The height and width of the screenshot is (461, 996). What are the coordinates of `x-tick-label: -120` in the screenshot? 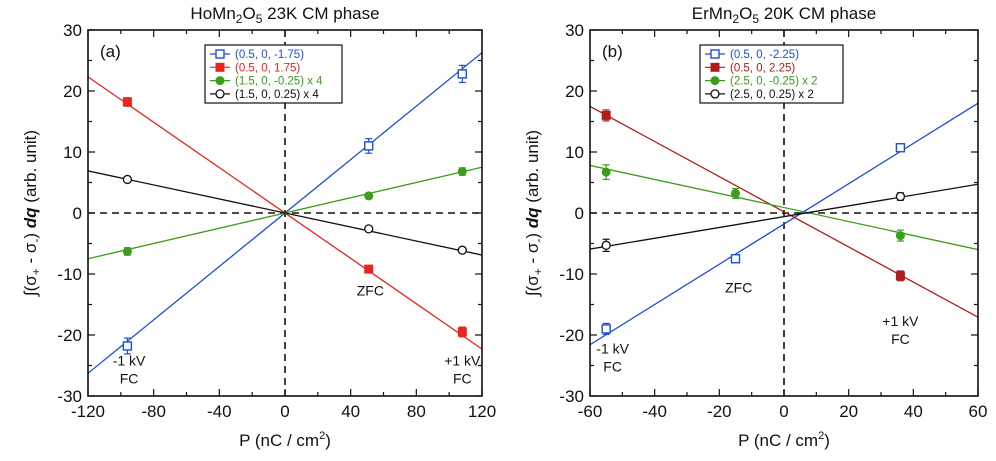 It's located at (88, 411).